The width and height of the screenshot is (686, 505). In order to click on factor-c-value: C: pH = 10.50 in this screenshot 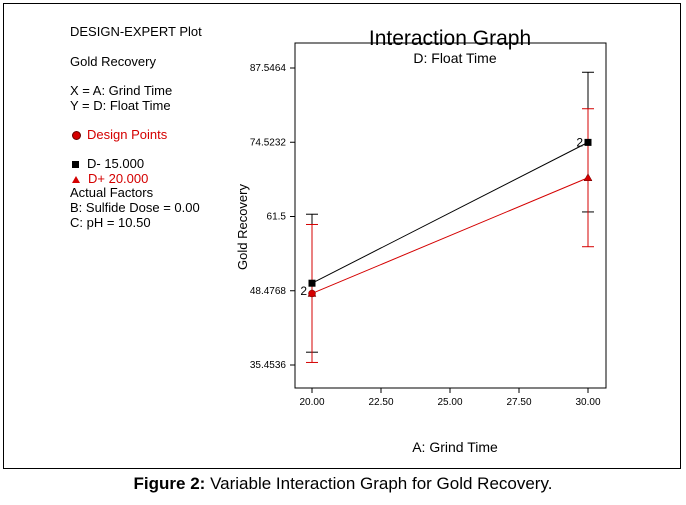, I will do `click(110, 222)`.